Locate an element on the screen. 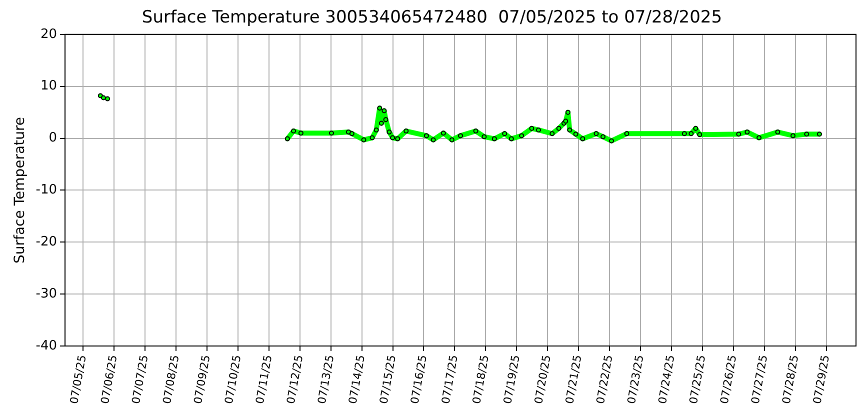 The width and height of the screenshot is (863, 408). x-tick-label: 07/25/25 is located at coordinates (697, 379).